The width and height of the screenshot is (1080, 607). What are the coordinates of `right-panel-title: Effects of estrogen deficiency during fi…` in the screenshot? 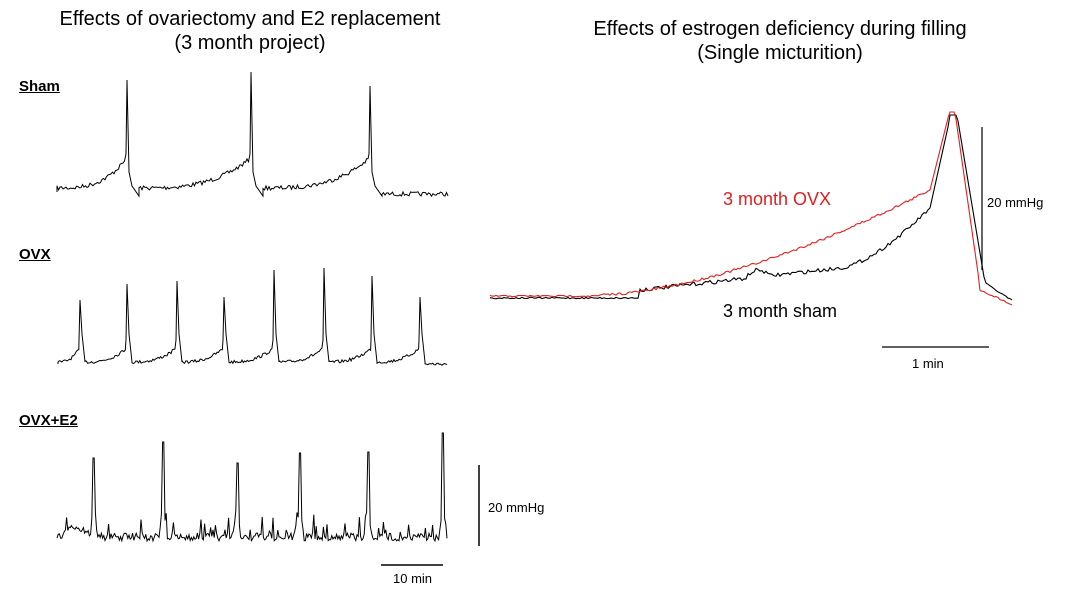 It's located at (780, 41).